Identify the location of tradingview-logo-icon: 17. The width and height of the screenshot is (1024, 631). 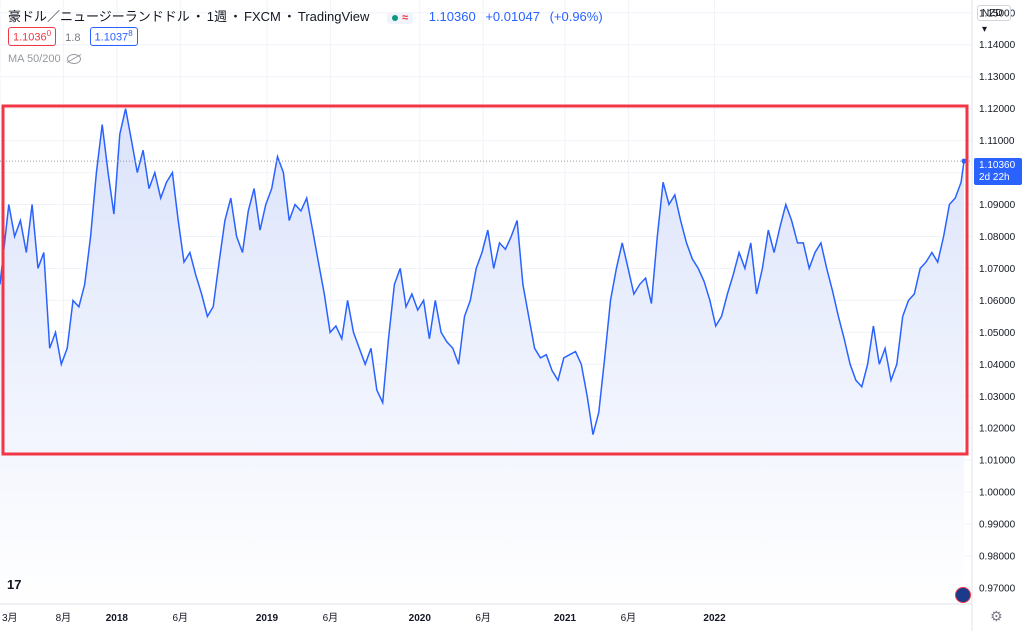
(14, 584).